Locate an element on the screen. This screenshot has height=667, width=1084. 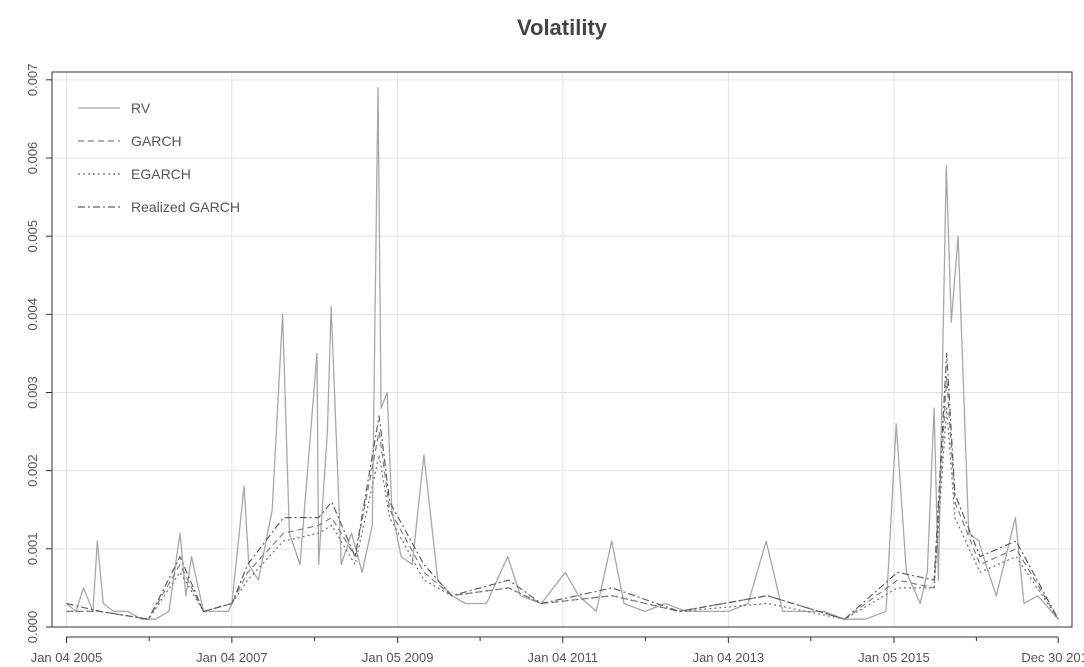
x-tick-label: Jan 04 2007 is located at coordinates (232, 657).